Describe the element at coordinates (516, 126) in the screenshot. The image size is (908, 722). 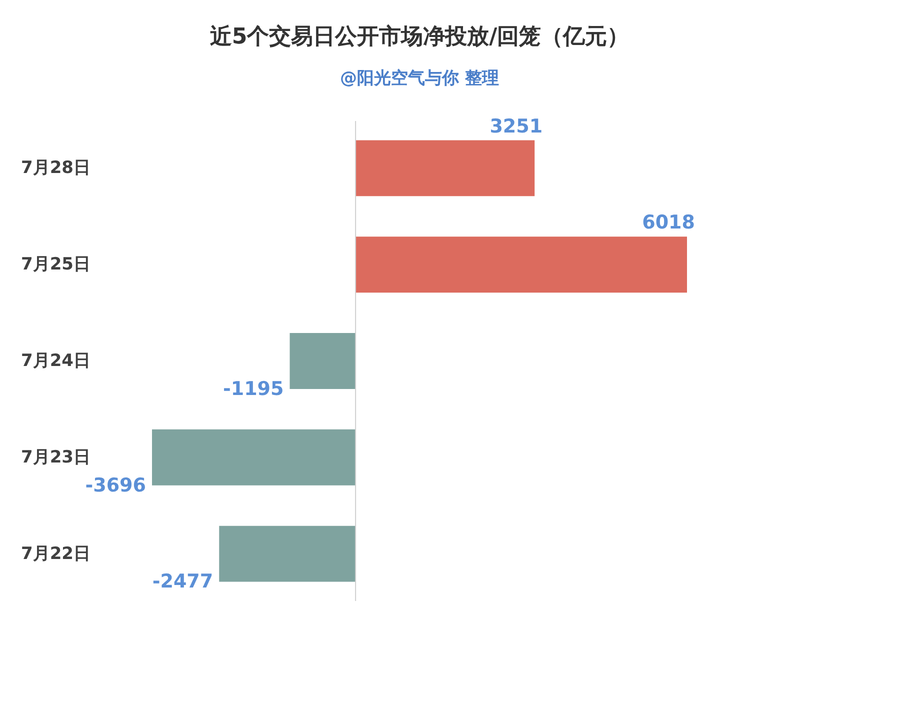
I see `data-label: 3251` at that location.